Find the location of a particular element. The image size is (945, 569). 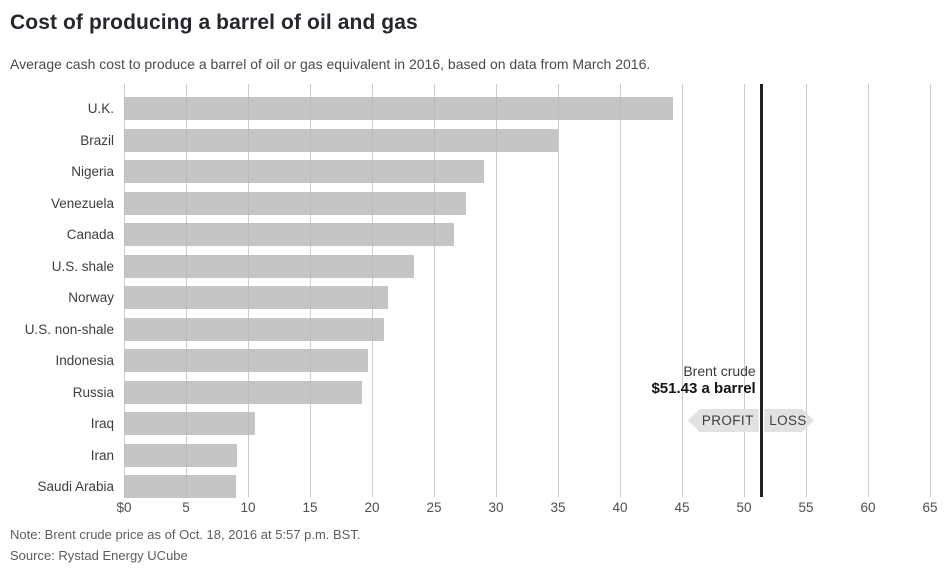

x-tick-label: 15 is located at coordinates (310, 507).